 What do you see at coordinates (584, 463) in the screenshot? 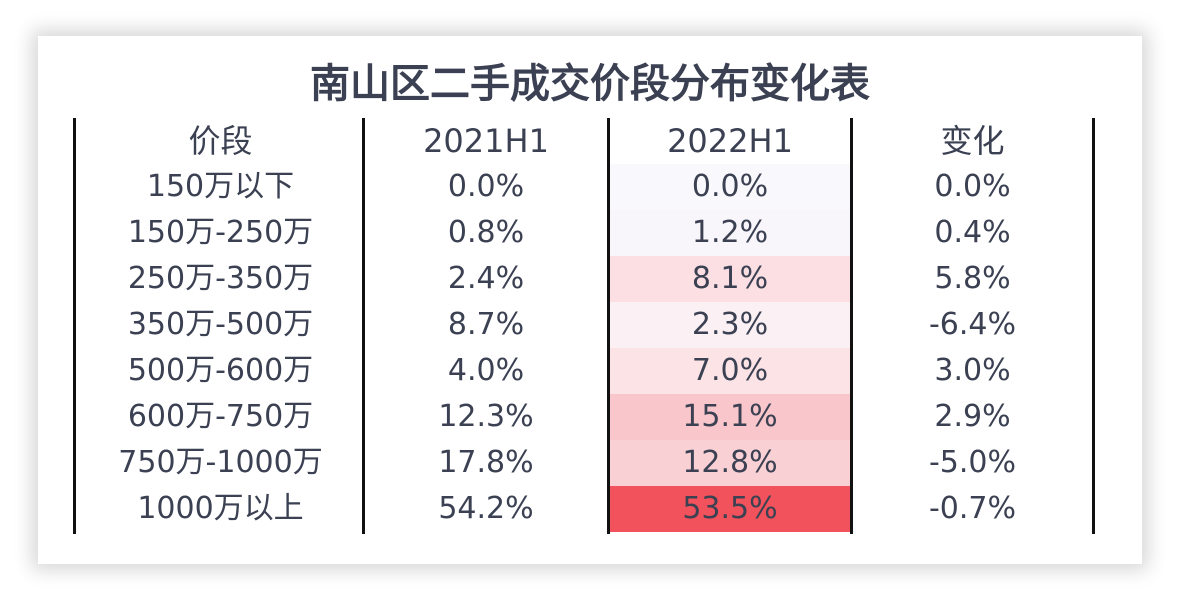
I see `table-row: 750万-1000万 17.8% 12.8% -5.0%` at bounding box center [584, 463].